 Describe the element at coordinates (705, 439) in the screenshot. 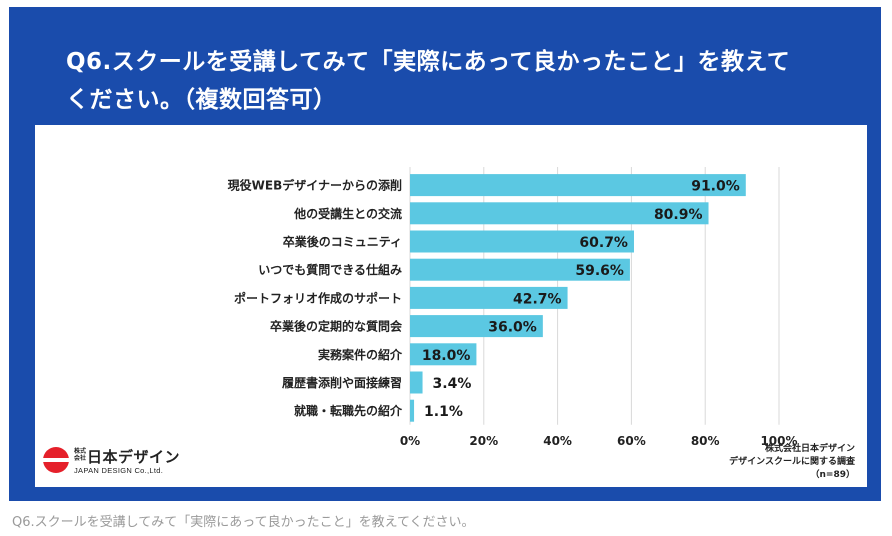

I see `x-tick-label: 80%` at that location.